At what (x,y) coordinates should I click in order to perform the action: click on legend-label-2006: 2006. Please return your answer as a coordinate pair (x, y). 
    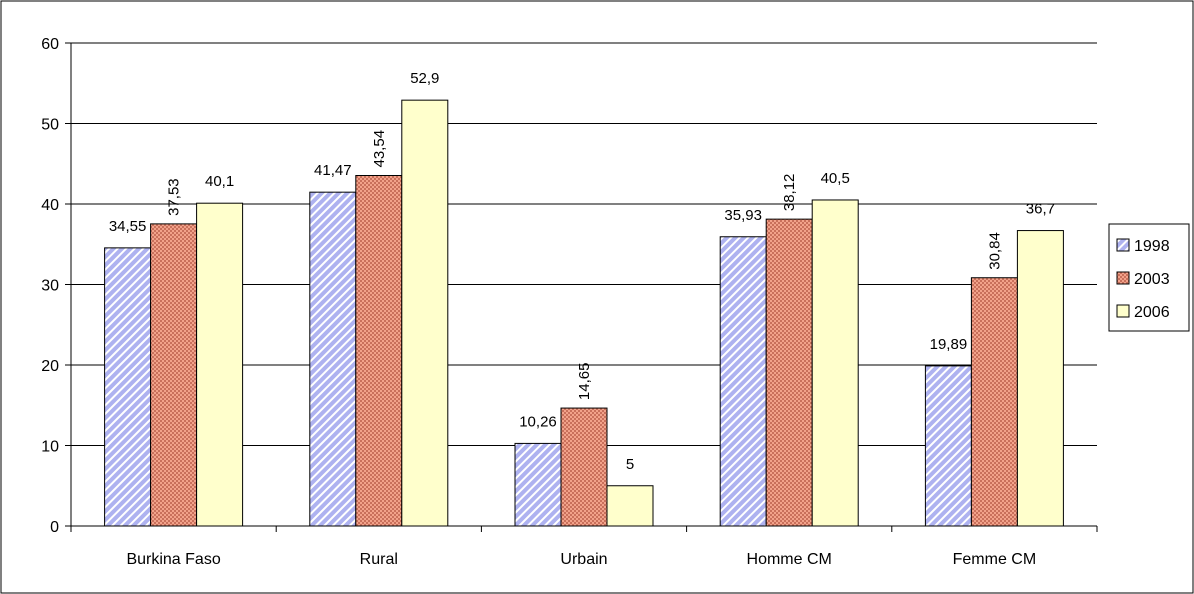
    Looking at the image, I should click on (1152, 312).